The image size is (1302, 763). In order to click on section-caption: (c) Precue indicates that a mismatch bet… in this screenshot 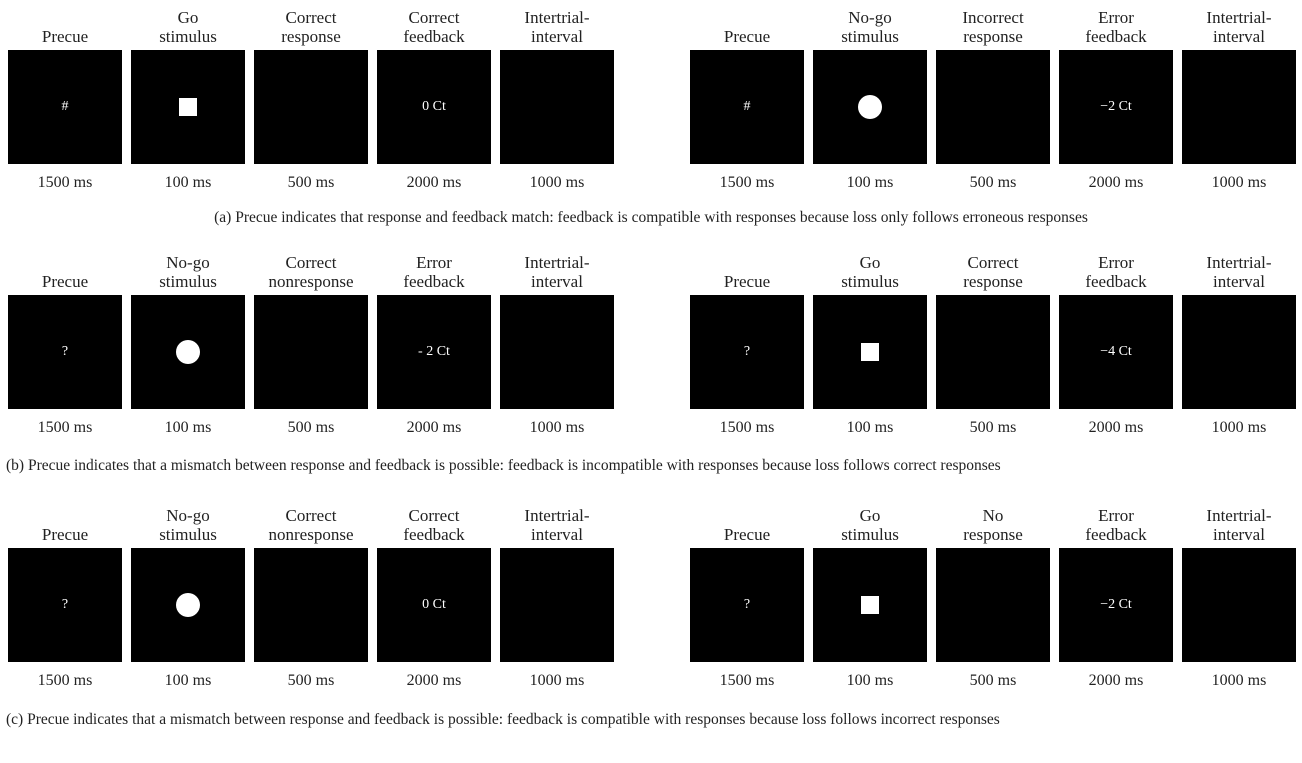, I will do `click(503, 719)`.